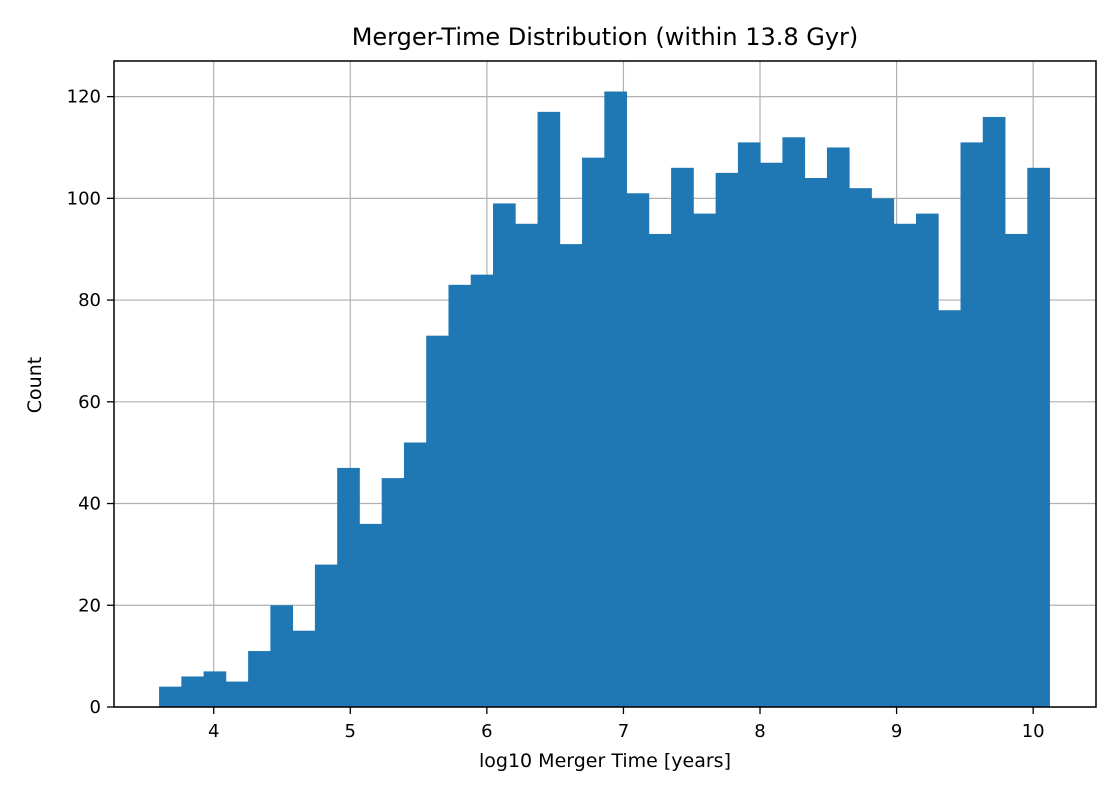  Describe the element at coordinates (84, 198) in the screenshot. I see `y-tick-label: 100` at that location.